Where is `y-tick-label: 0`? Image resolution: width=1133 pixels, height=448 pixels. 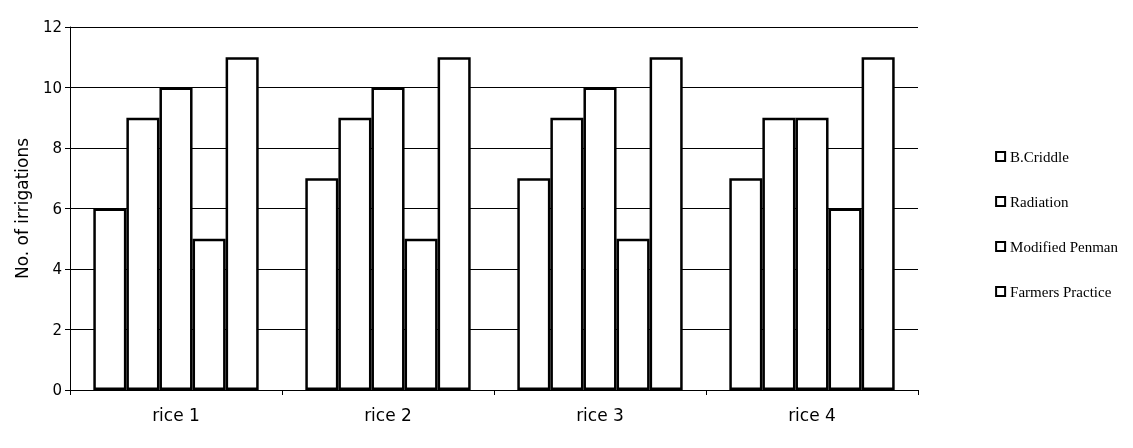 y-tick-label: 0 is located at coordinates (57, 390).